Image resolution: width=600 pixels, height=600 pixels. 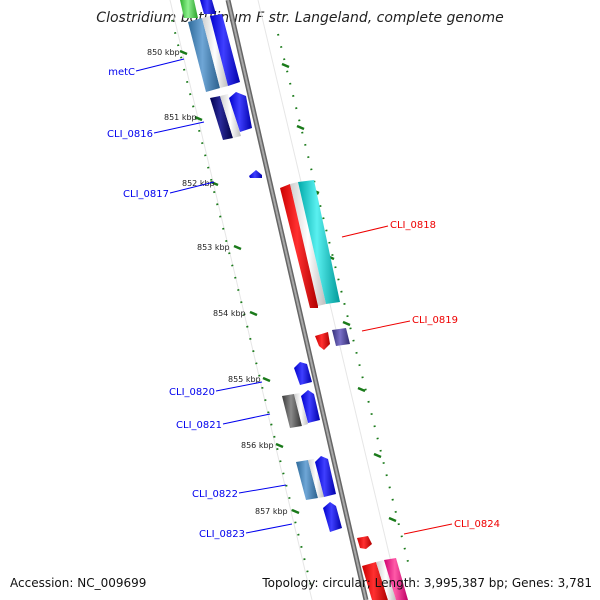 I want to click on leader-line-metc, so click(x=160, y=65).